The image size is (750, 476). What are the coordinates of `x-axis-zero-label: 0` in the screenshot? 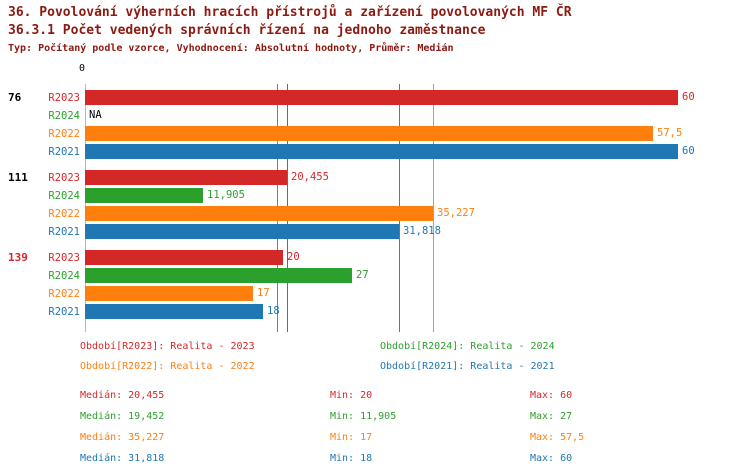 It's located at (82, 68).